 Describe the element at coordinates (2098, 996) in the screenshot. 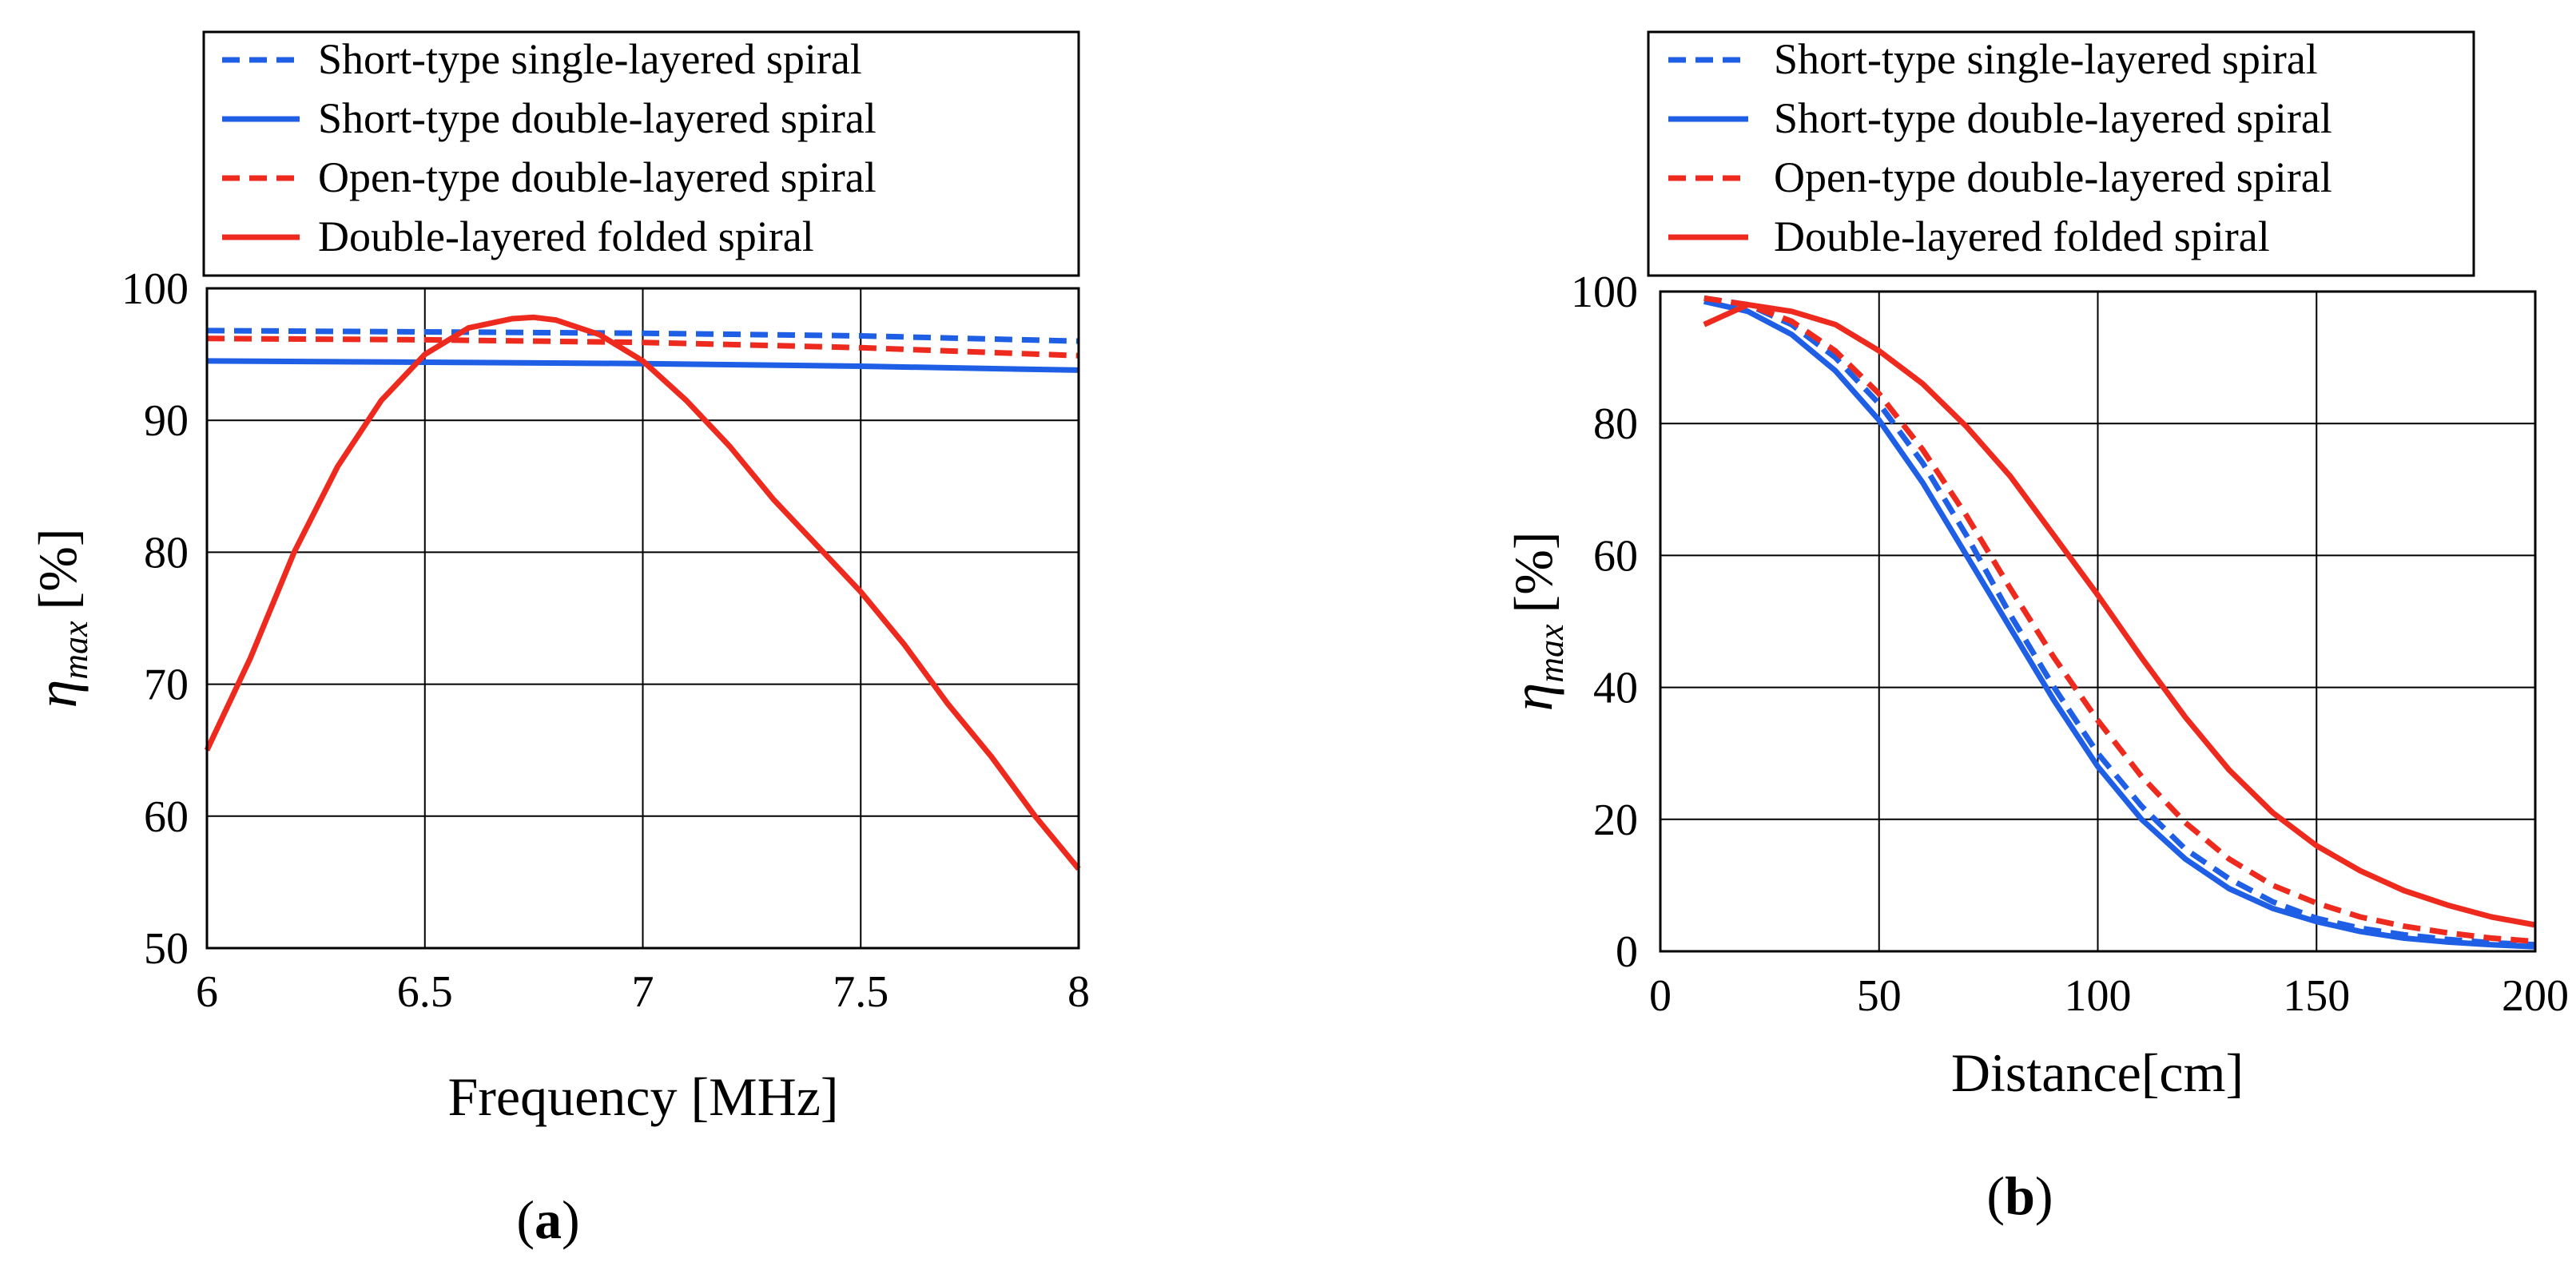

I see `panel-b-x-tick-label: 100` at that location.